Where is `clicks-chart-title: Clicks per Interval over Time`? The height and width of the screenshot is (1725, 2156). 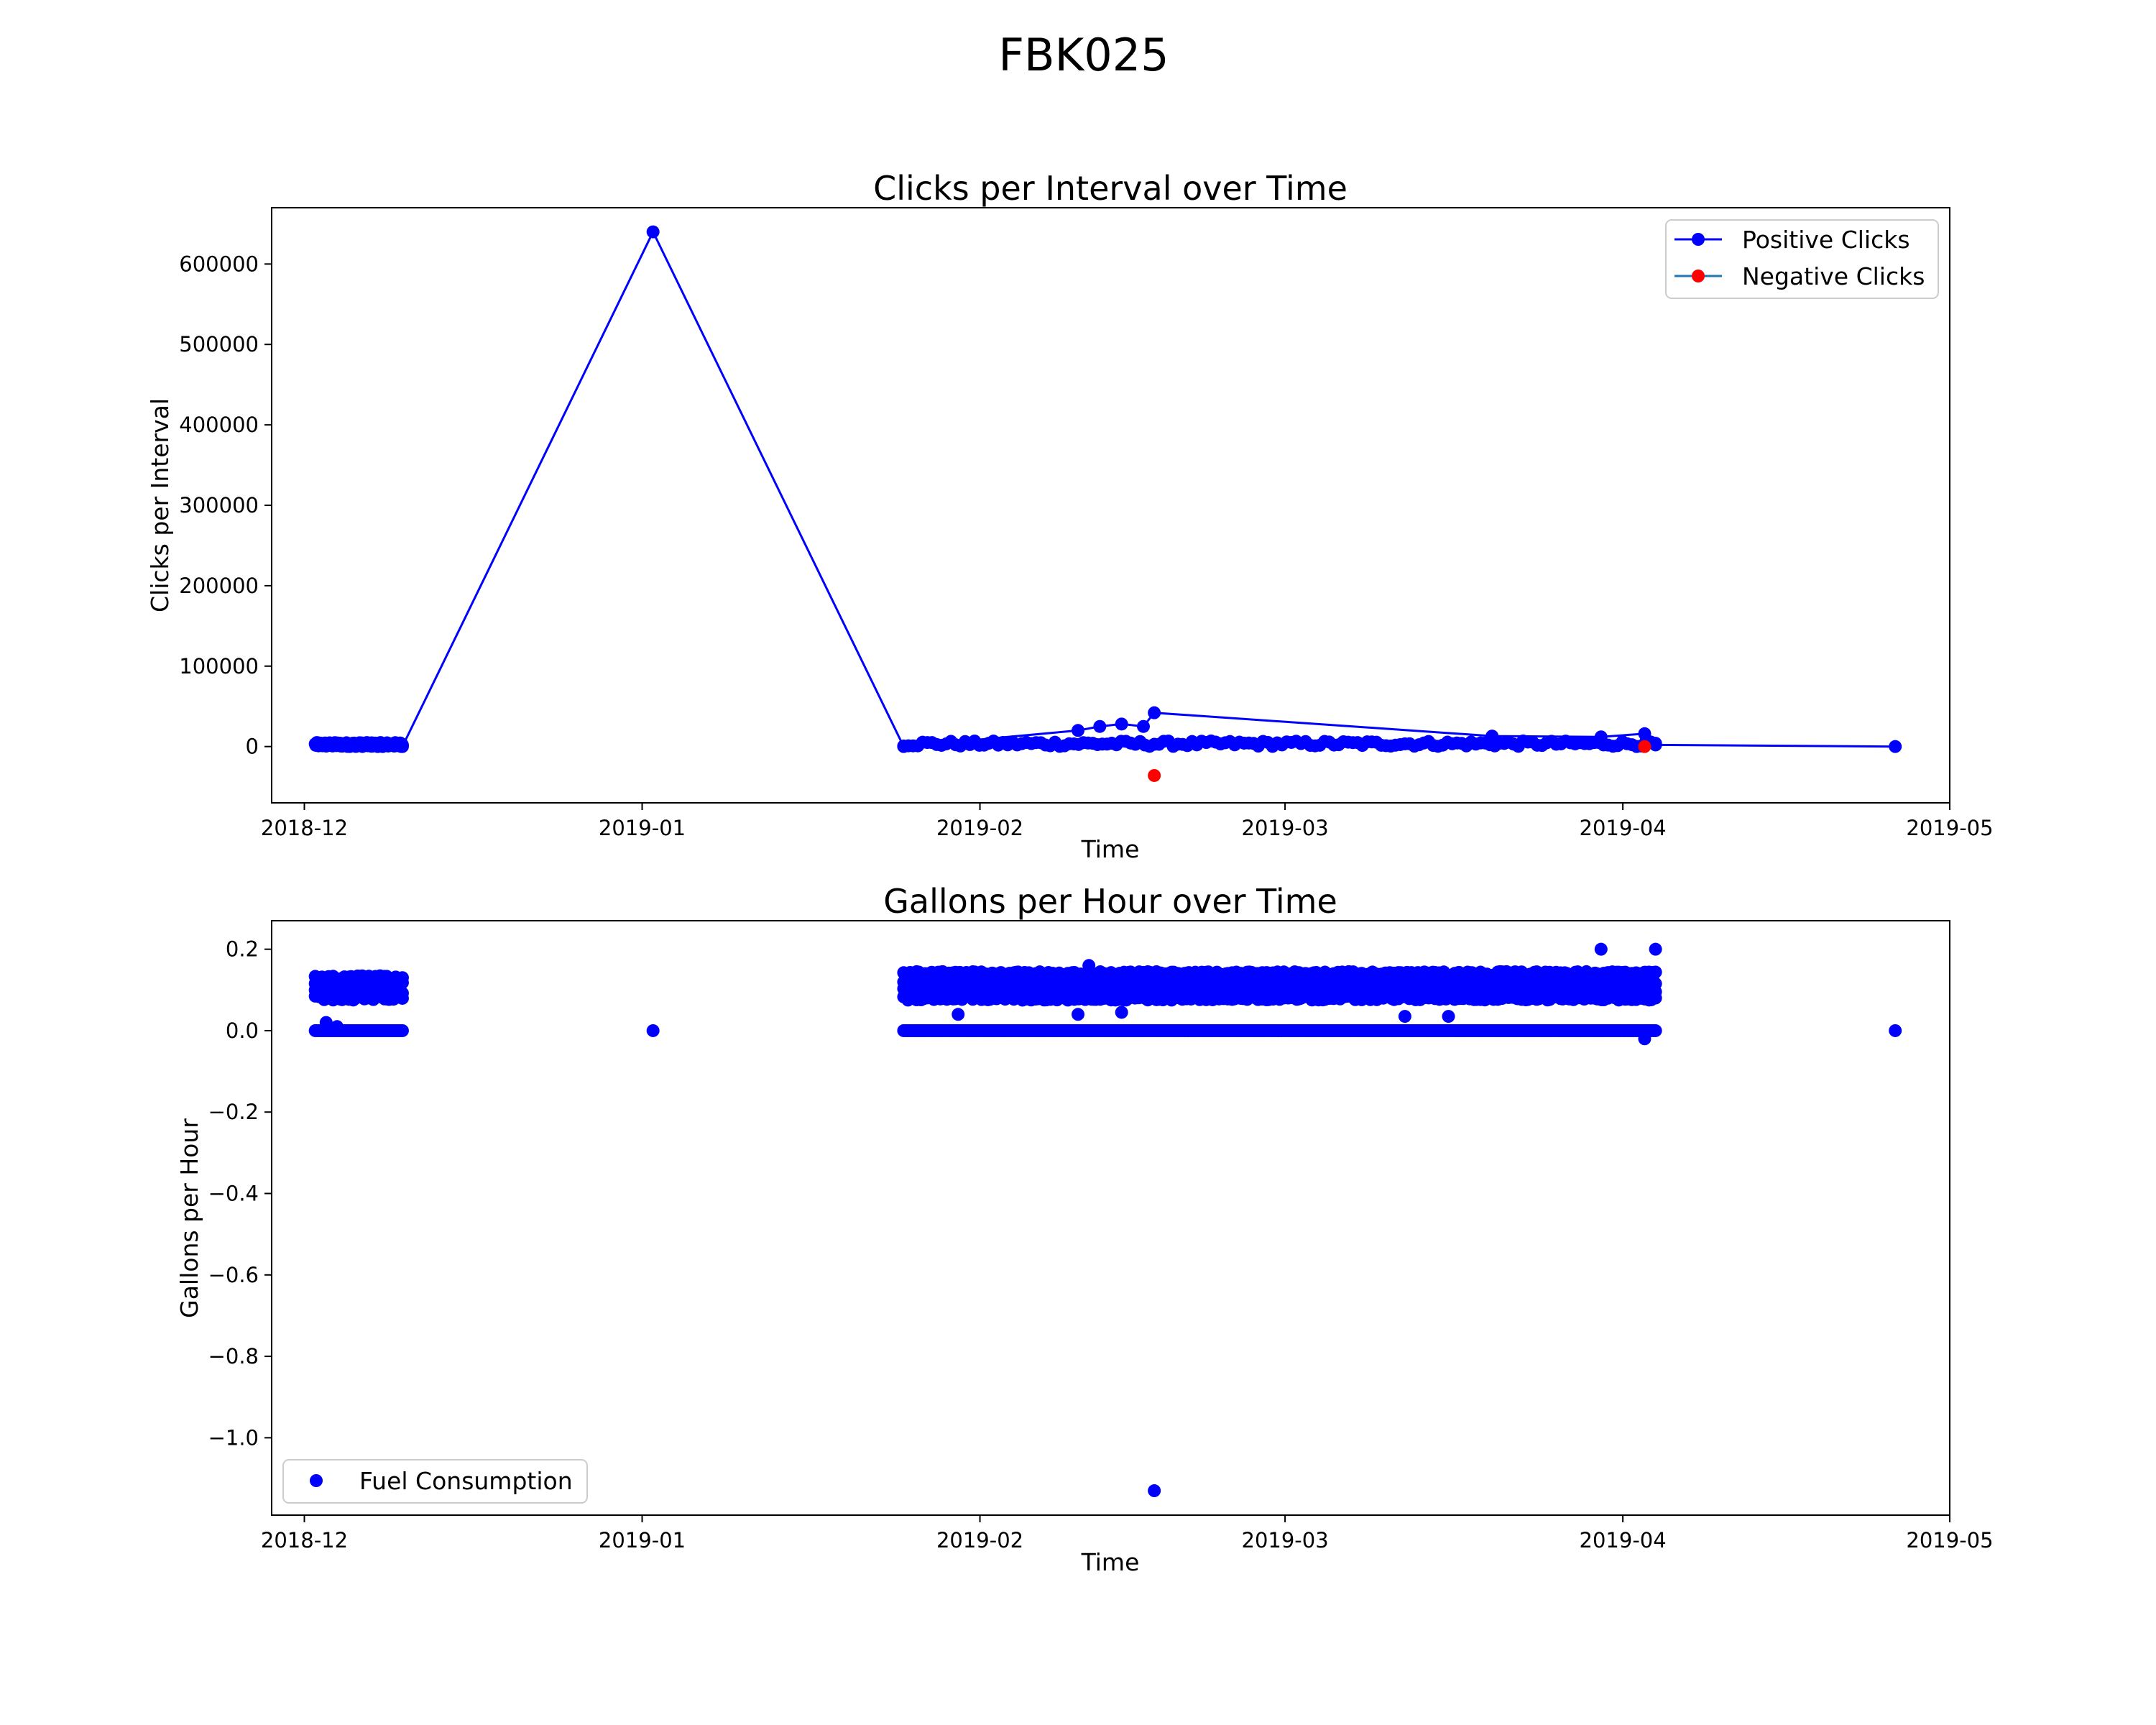 clicks-chart-title: Clicks per Interval over Time is located at coordinates (1110, 188).